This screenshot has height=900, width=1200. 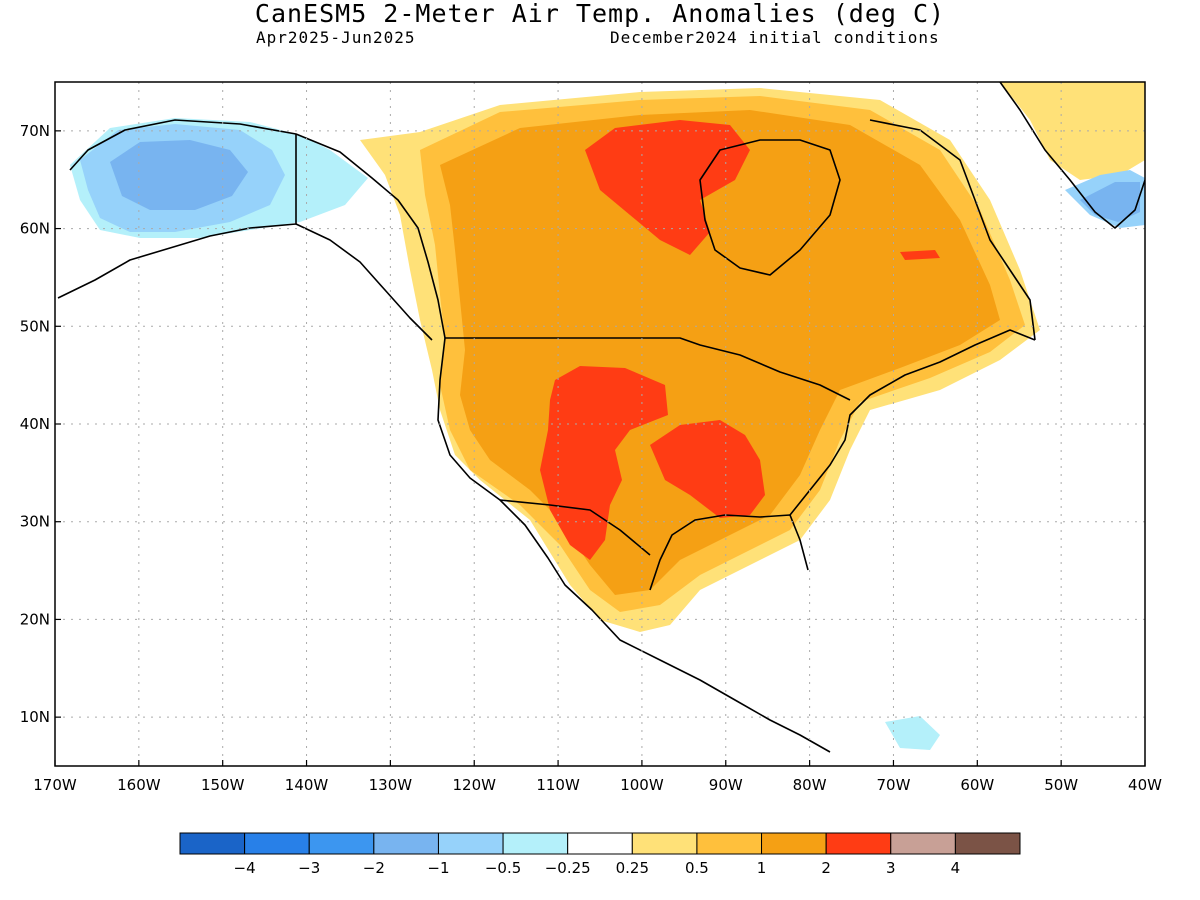 I want to click on lat-label: 70N, so click(x=35, y=131).